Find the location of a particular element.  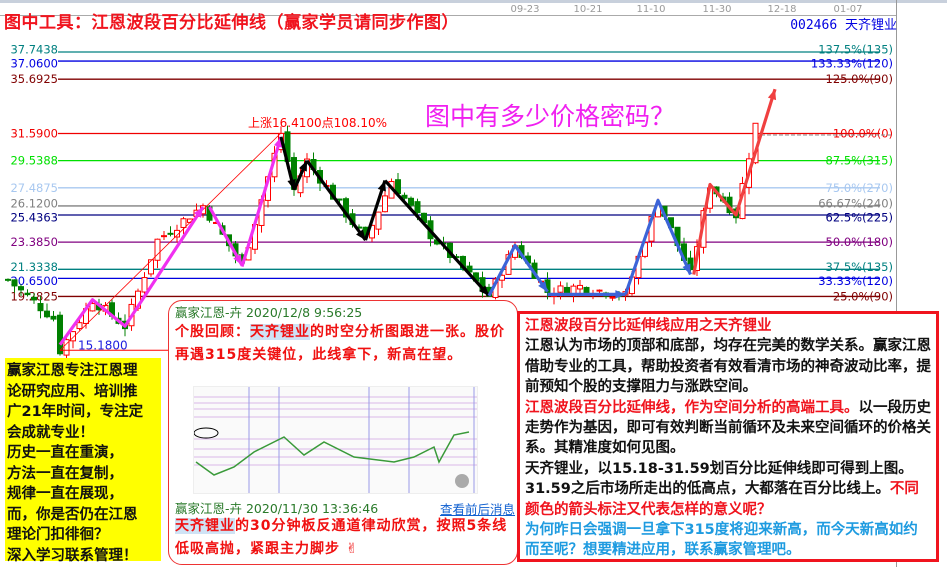

level-price-label: 20.6500 is located at coordinates (34, 281).